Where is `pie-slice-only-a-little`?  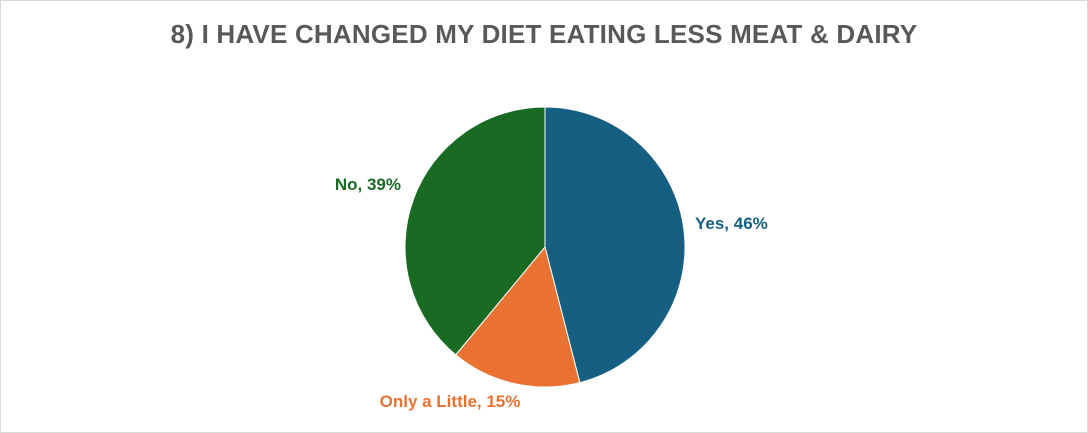
pie-slice-only-a-little is located at coordinates (518, 316).